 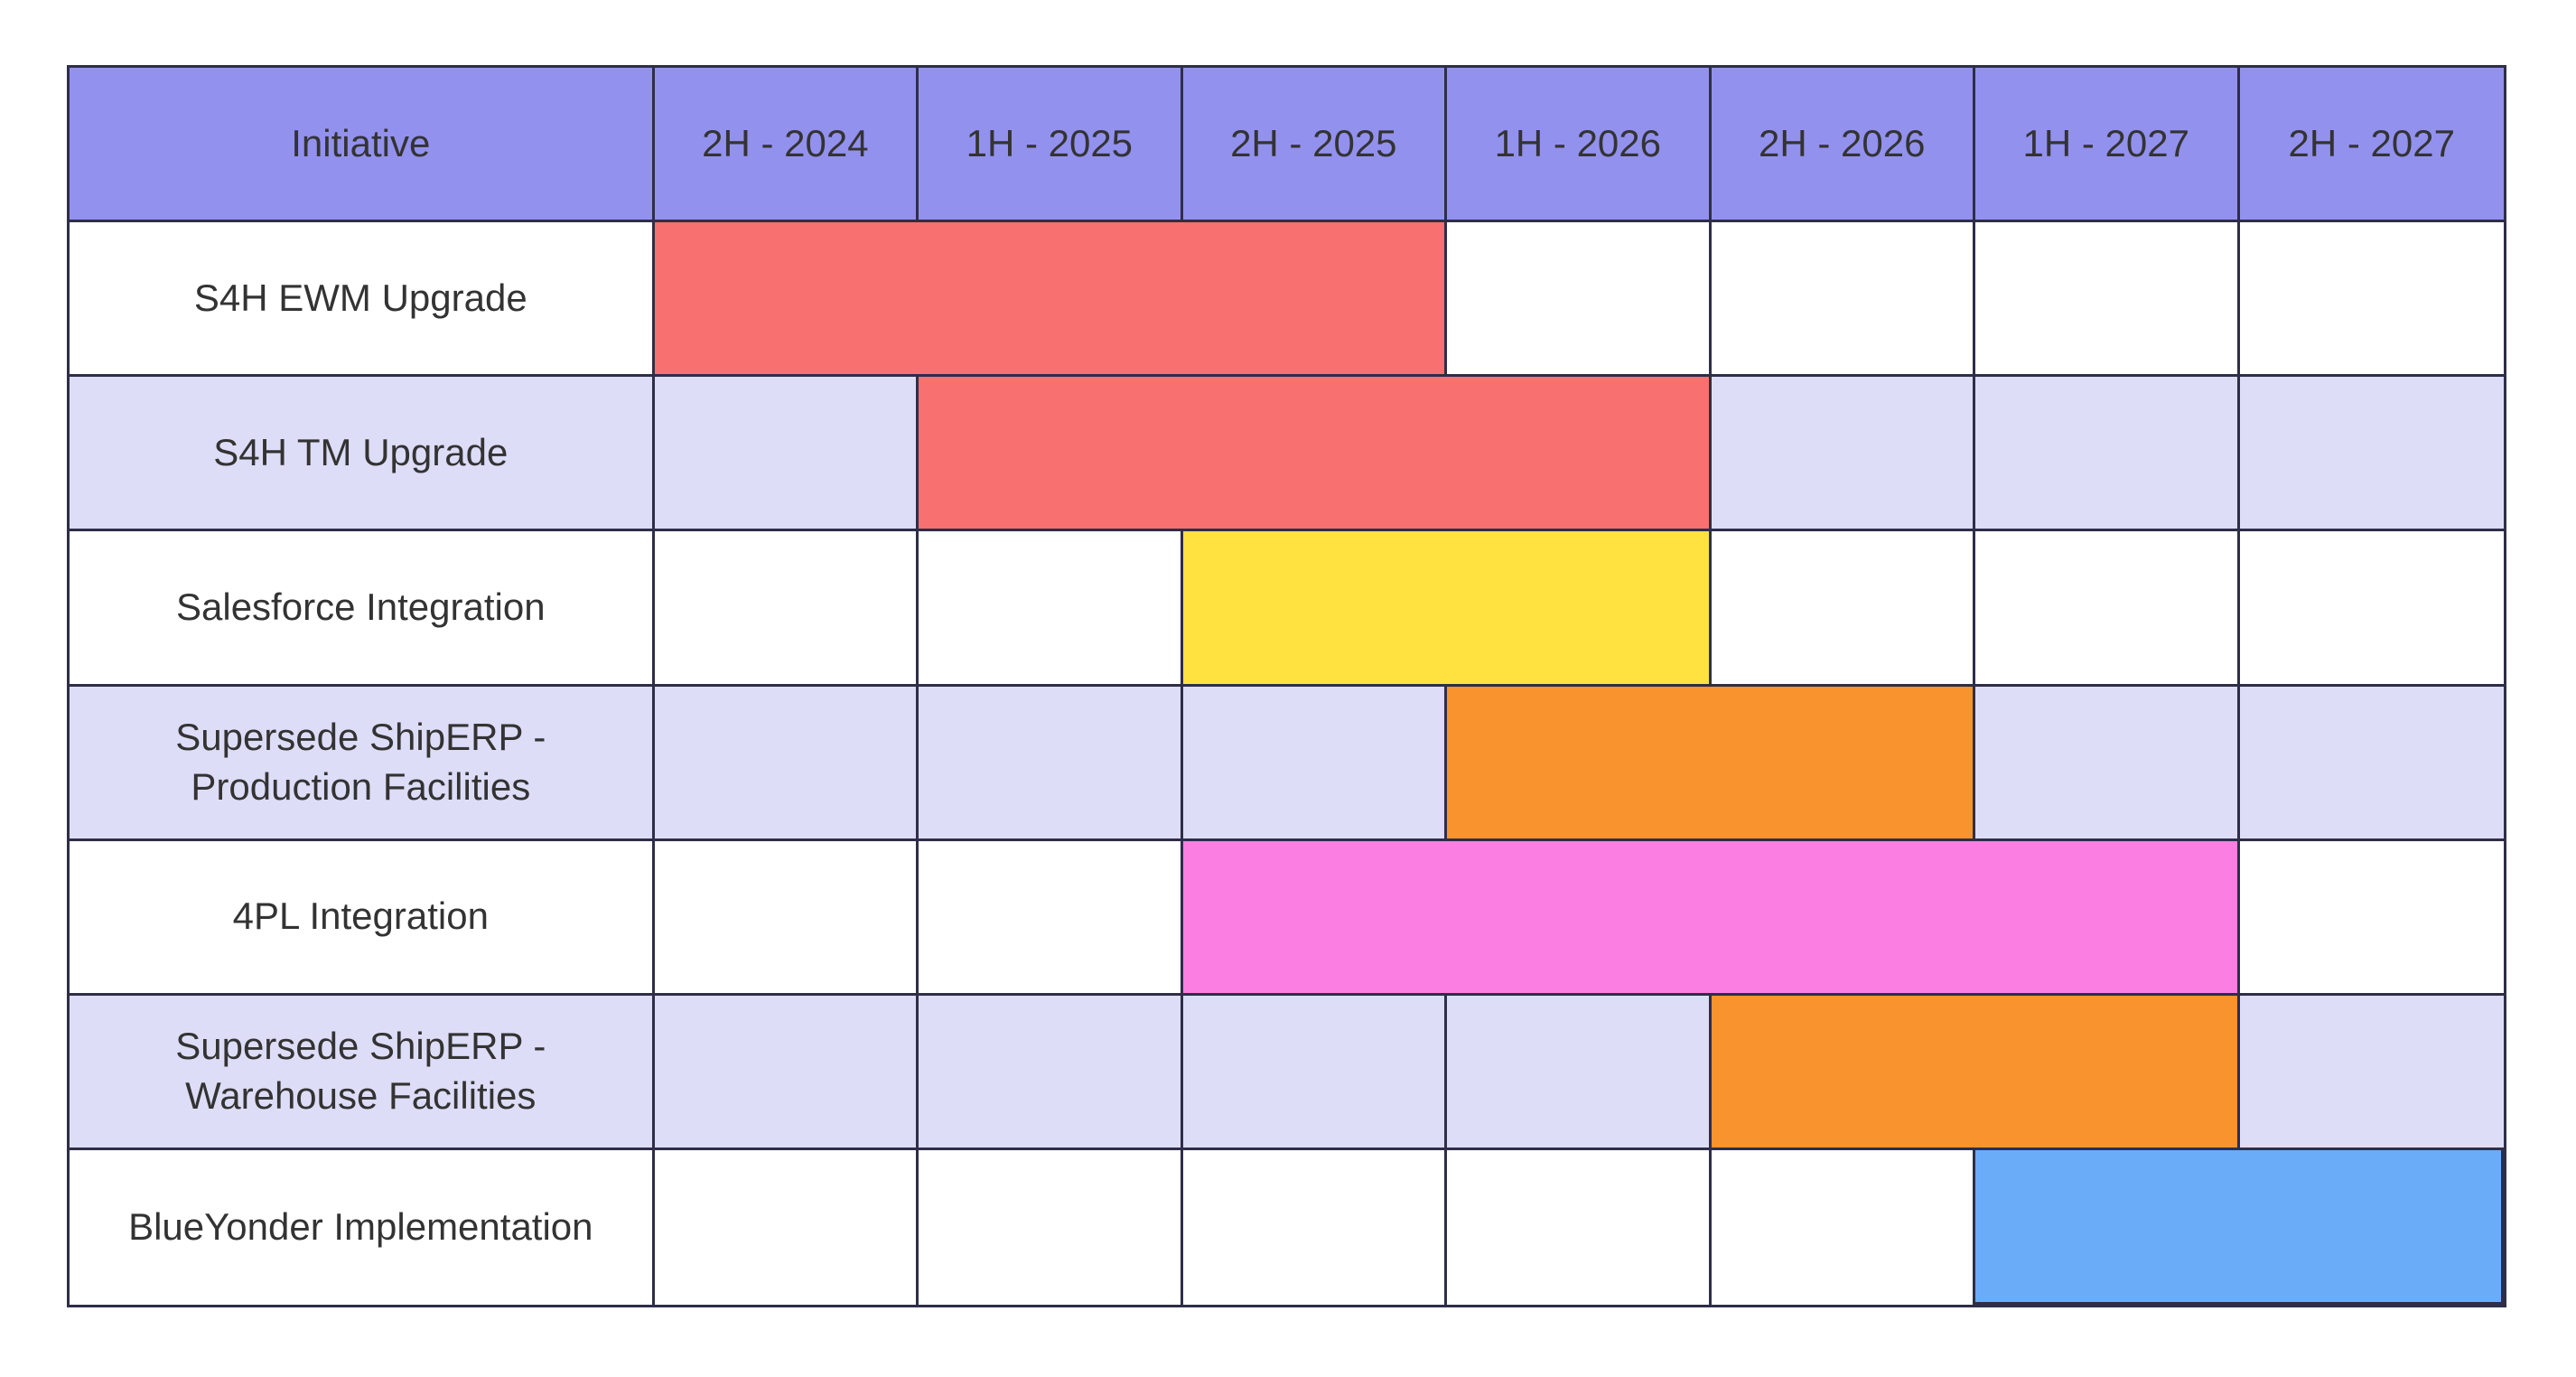 What do you see at coordinates (2371, 145) in the screenshot?
I see `header-cell-period: 2H - 2027` at bounding box center [2371, 145].